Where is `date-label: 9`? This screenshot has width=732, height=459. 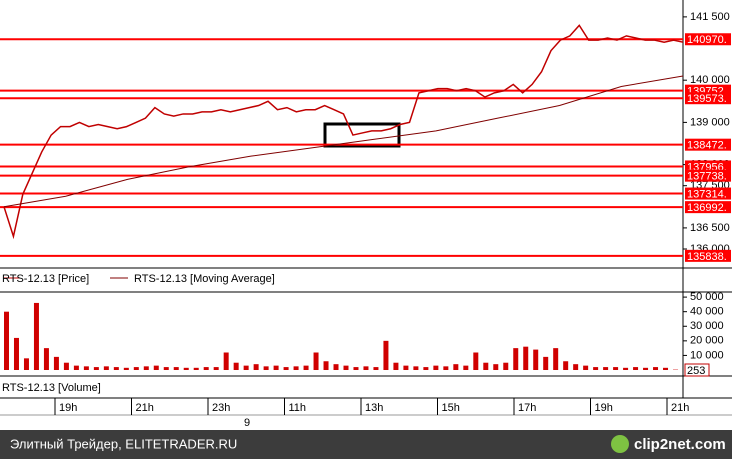
date-label: 9 is located at coordinates (247, 423).